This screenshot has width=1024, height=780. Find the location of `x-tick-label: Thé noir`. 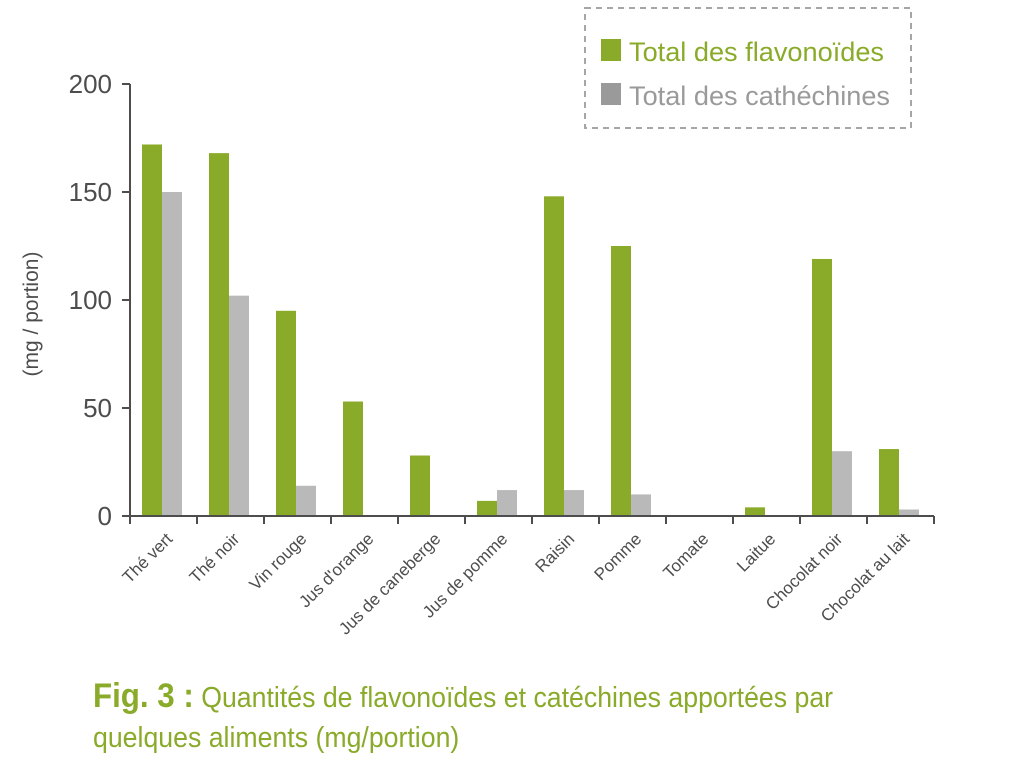

x-tick-label: Thé noir is located at coordinates (215, 558).